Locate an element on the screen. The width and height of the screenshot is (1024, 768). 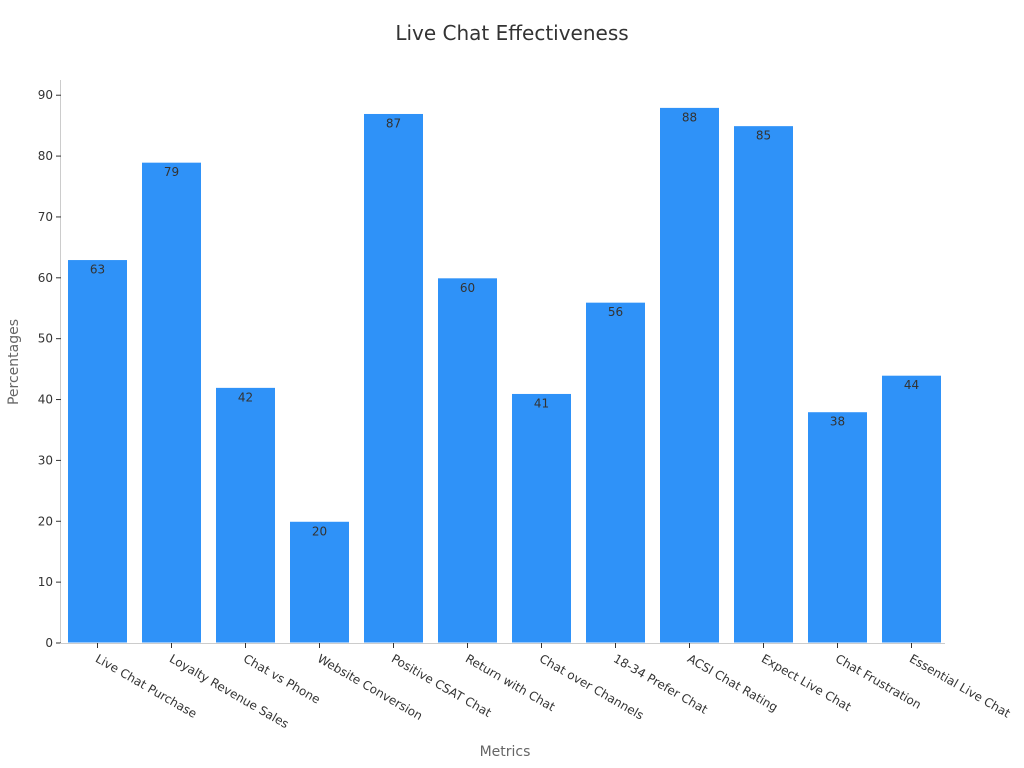
y-tick-label: 60 is located at coordinates (45, 278).